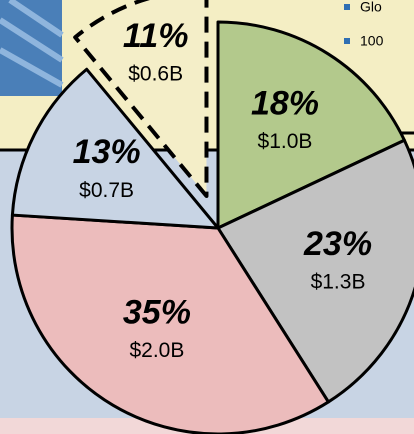 The width and height of the screenshot is (414, 434). What do you see at coordinates (285, 103) in the screenshot?
I see `percent-label: 18%` at bounding box center [285, 103].